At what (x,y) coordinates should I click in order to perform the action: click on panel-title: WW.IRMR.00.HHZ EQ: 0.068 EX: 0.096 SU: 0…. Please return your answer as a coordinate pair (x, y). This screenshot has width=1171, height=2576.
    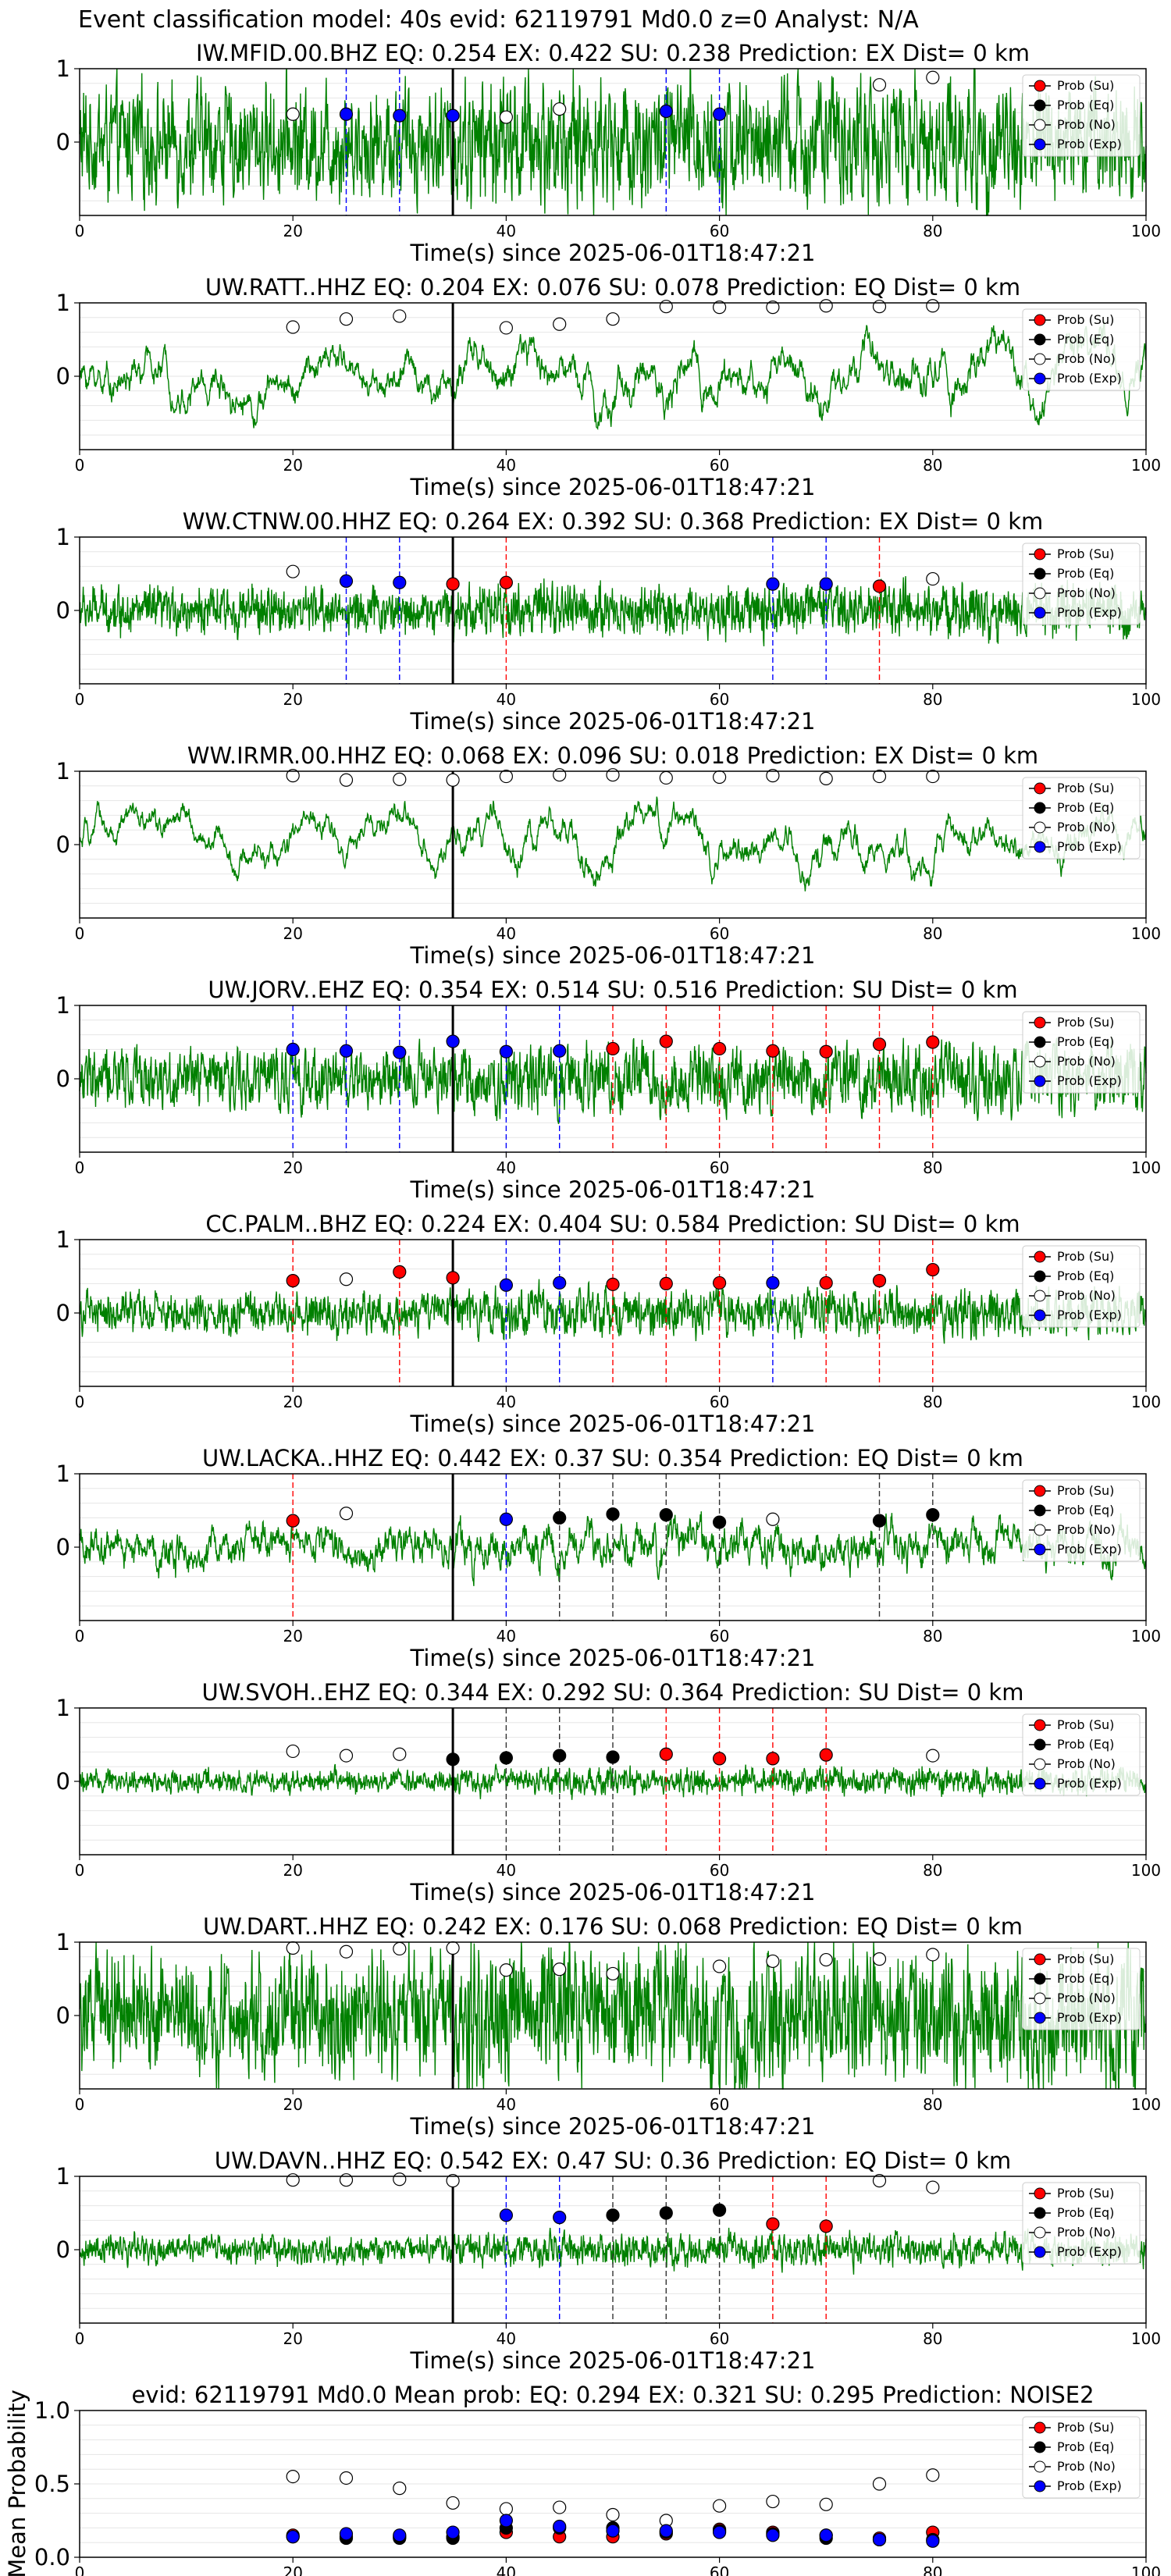
    Looking at the image, I should click on (612, 755).